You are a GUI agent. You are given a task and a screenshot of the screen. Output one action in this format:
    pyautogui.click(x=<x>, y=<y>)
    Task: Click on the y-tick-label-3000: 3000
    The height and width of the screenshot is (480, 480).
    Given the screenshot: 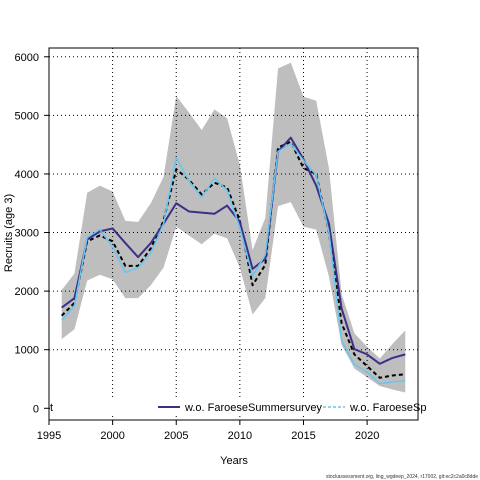 What is the action you would take?
    pyautogui.click(x=27, y=234)
    